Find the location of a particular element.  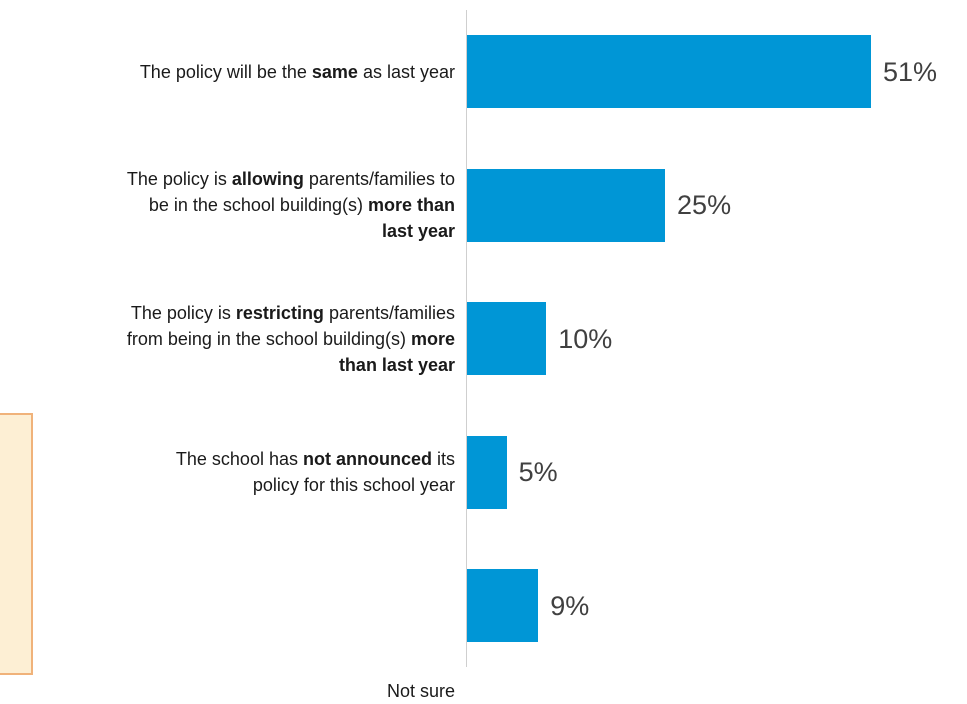

value-label-3: 10% is located at coordinates (585, 338).